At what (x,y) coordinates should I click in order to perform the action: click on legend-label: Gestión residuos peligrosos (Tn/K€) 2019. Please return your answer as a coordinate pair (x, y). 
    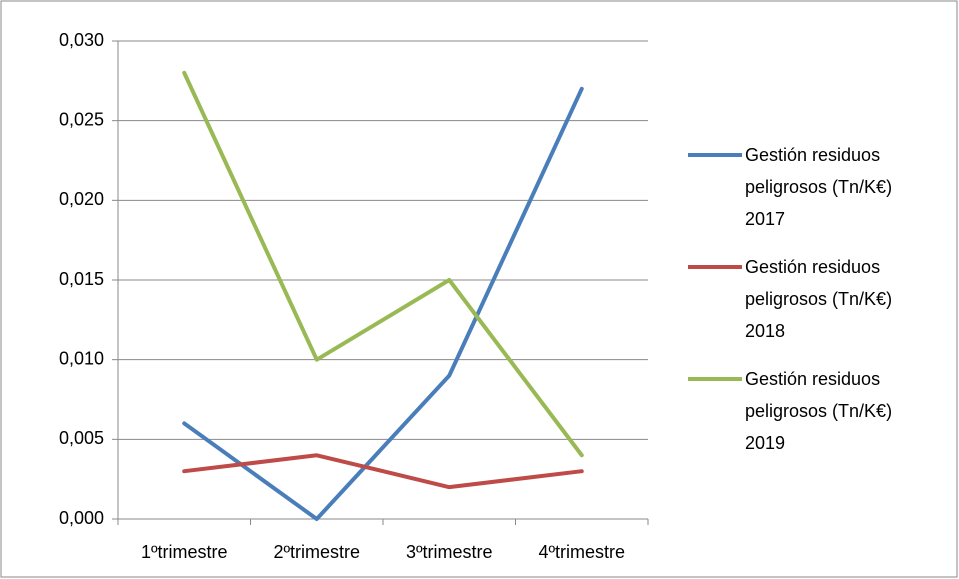
    Looking at the image, I should click on (819, 411).